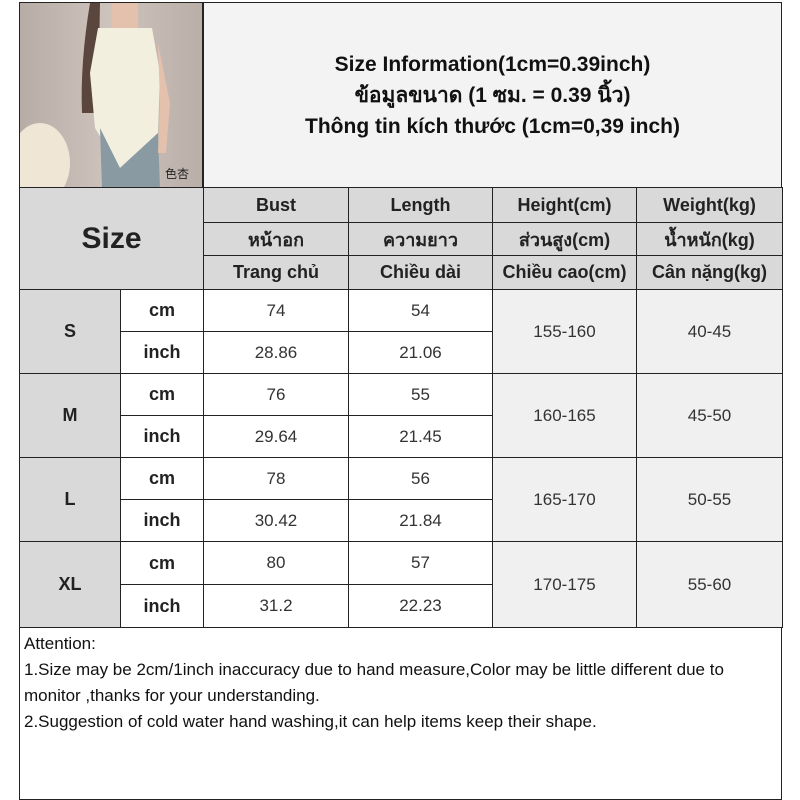  What do you see at coordinates (70, 499) in the screenshot?
I see `size-label: L` at bounding box center [70, 499].